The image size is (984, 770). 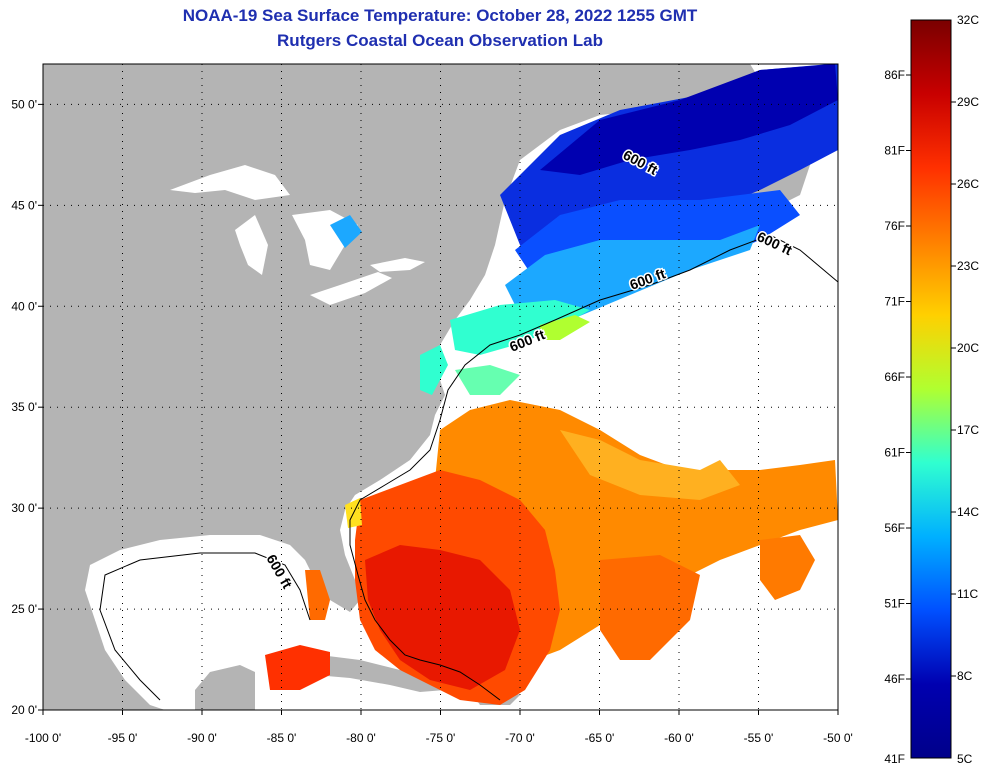 What do you see at coordinates (894, 528) in the screenshot?
I see `colorbar-fahrenheit-label: 56F` at bounding box center [894, 528].